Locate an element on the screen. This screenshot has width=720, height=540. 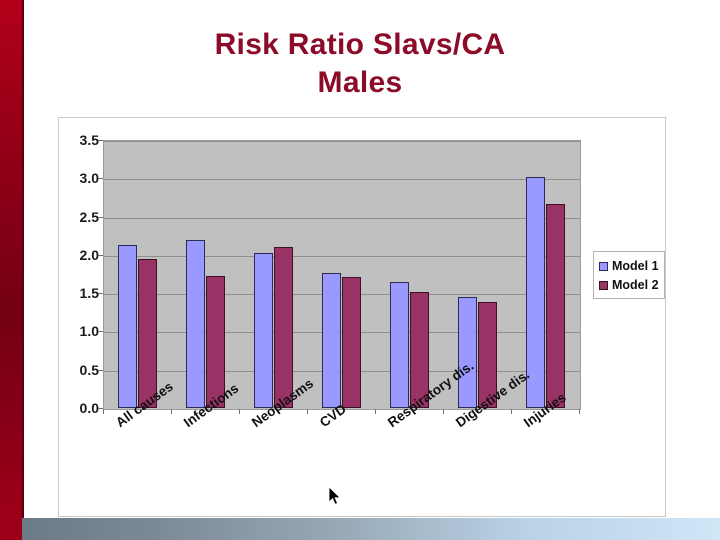
y-axis-tick-label: 1.0 is located at coordinates (89, 331).